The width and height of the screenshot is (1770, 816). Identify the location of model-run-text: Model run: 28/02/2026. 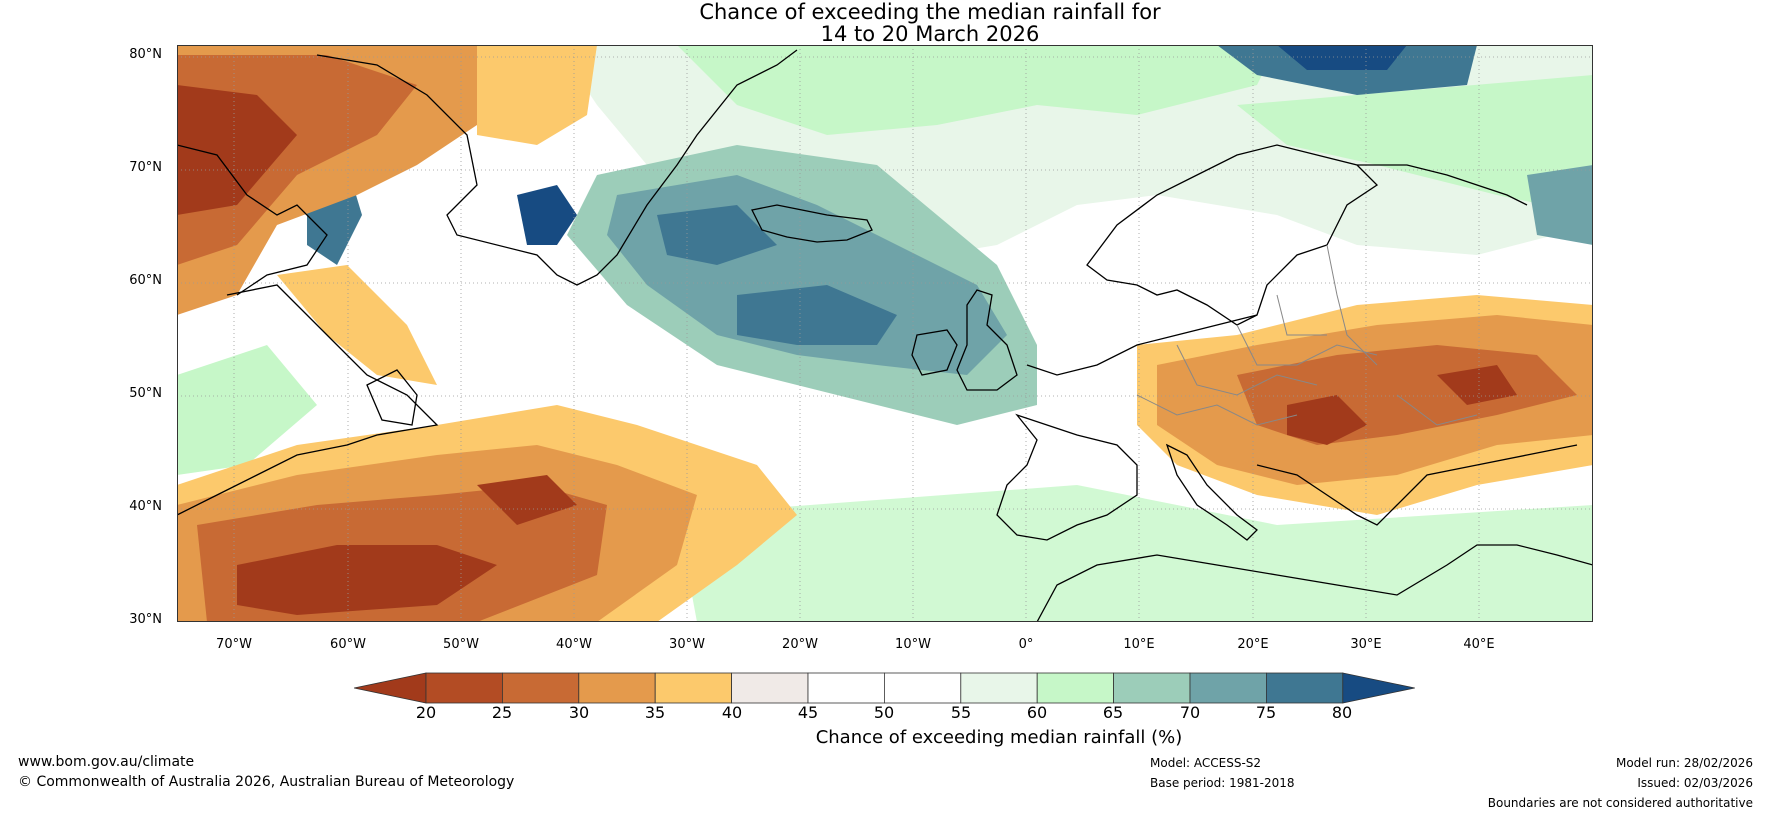
(1684, 763).